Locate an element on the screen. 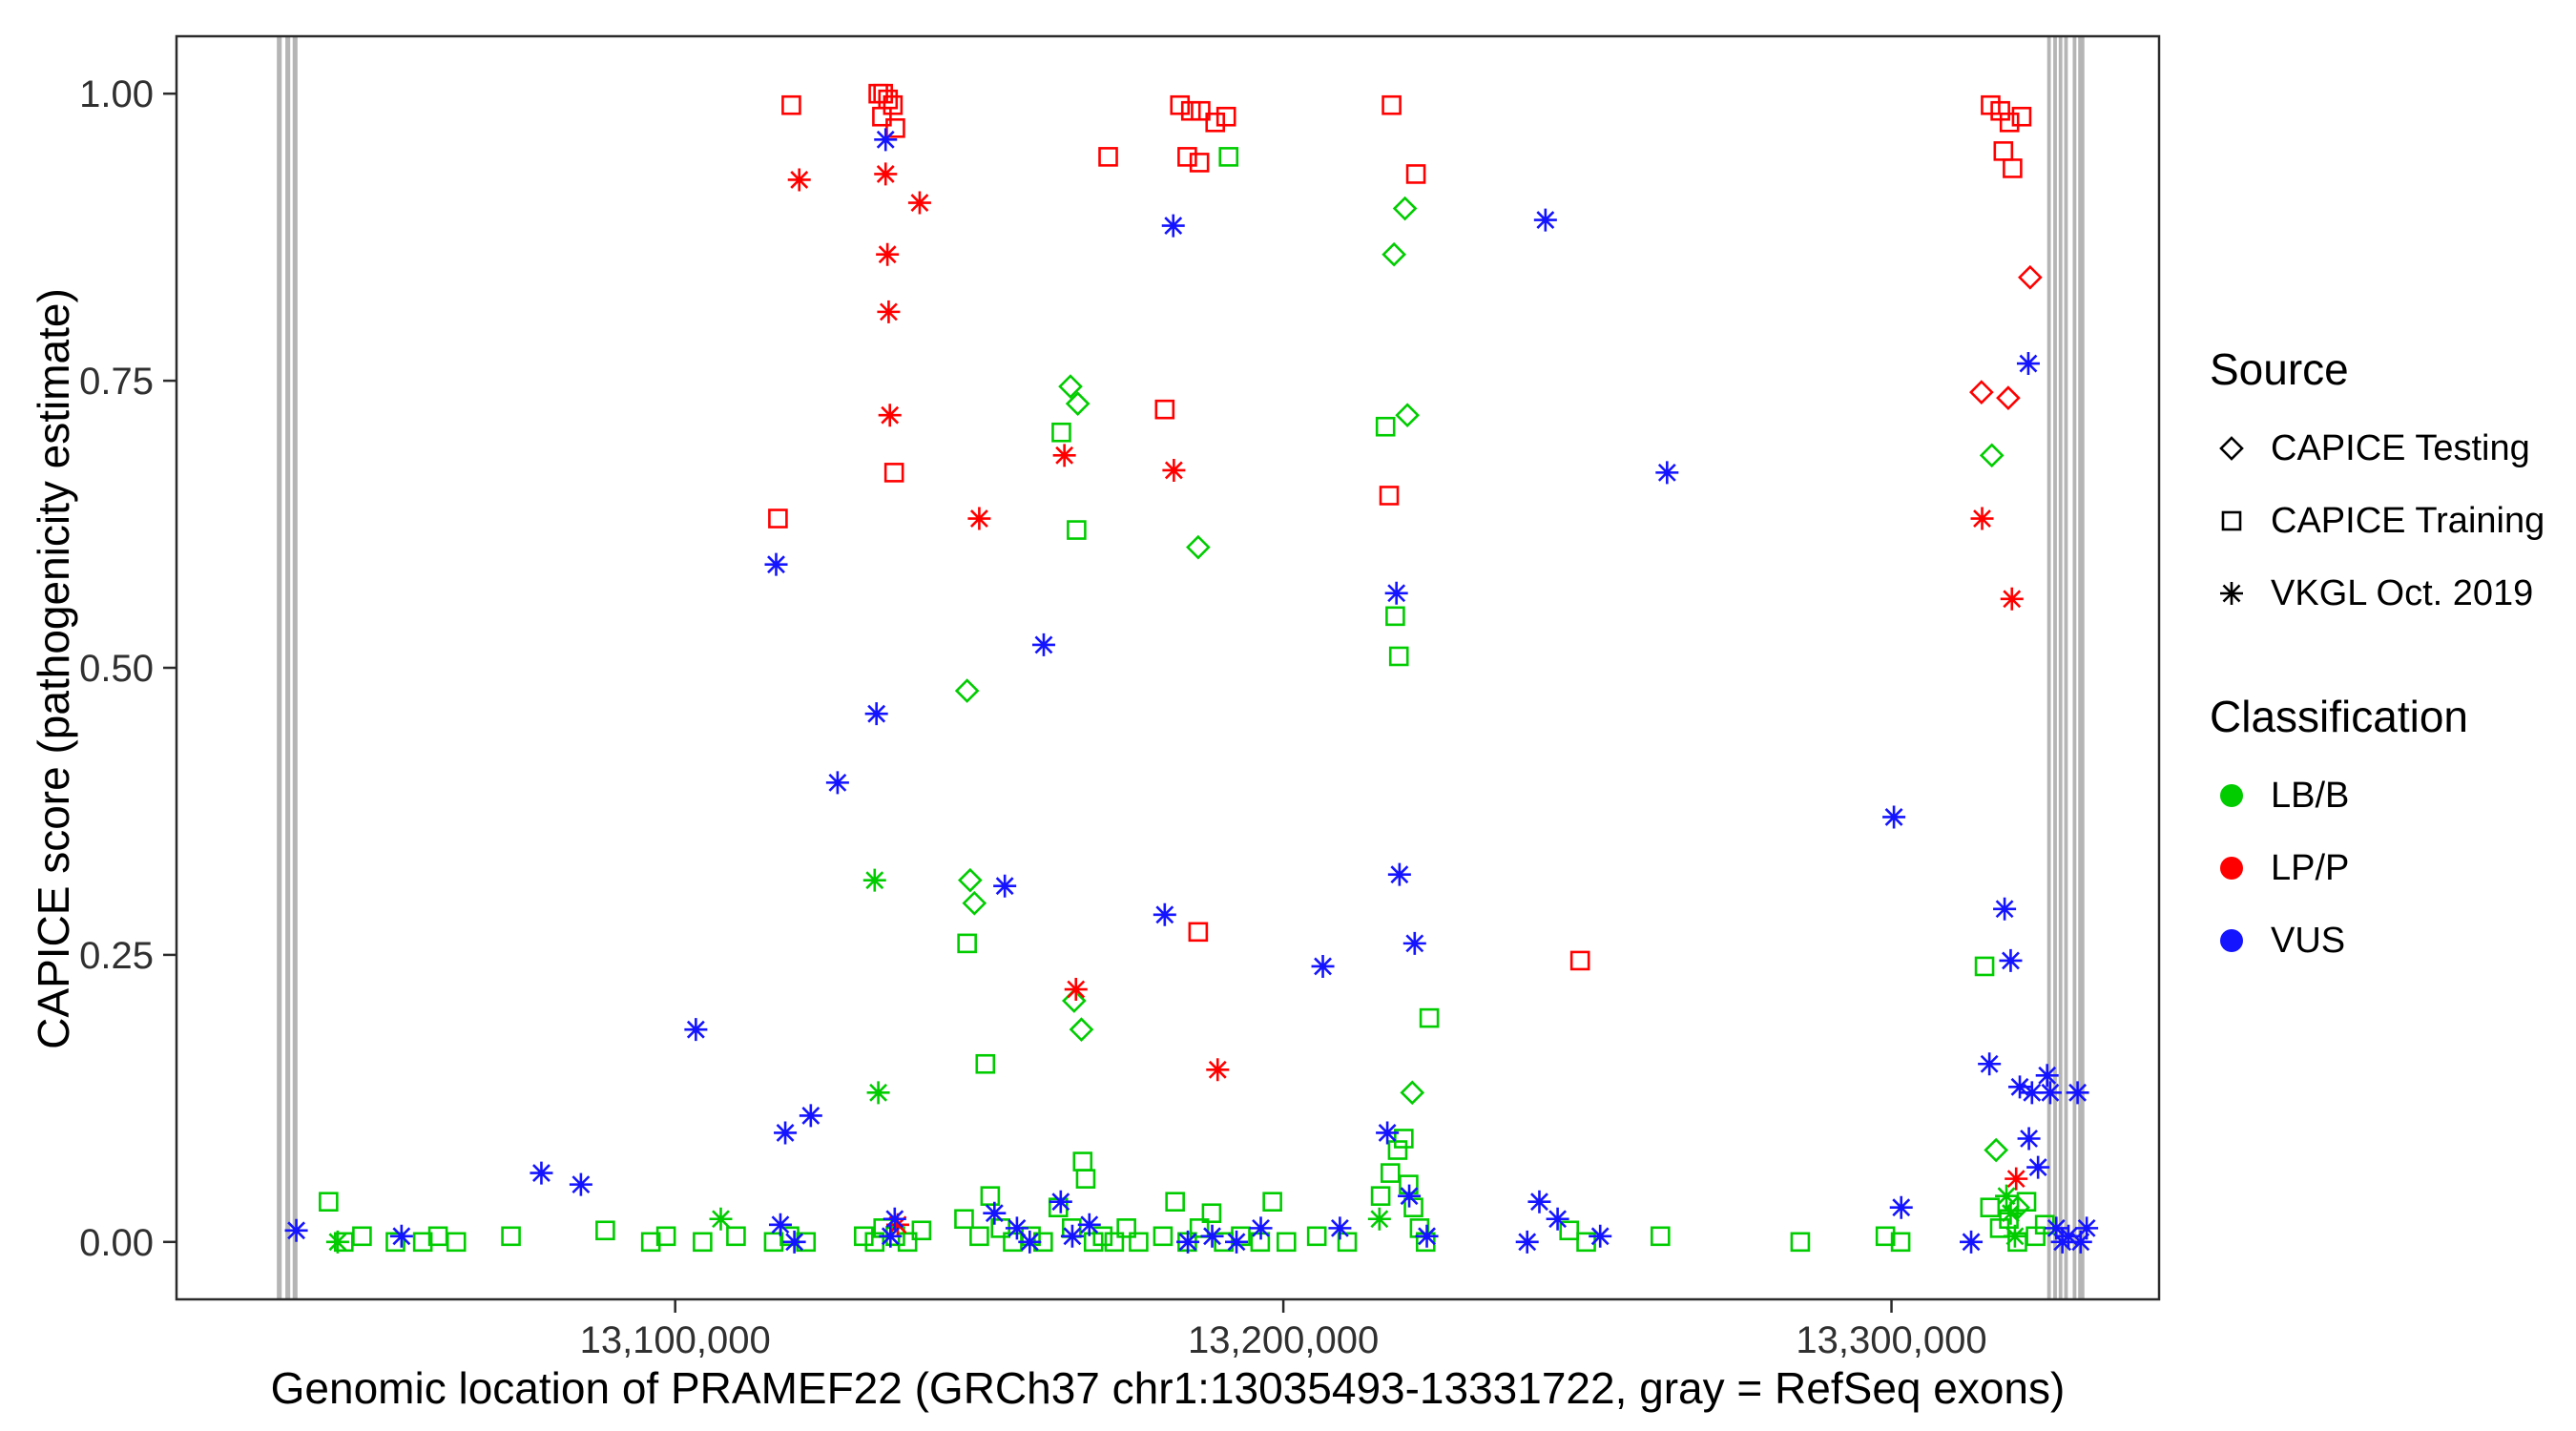 The image size is (2576, 1431). y-tick-label: 0.25 is located at coordinates (116, 956).